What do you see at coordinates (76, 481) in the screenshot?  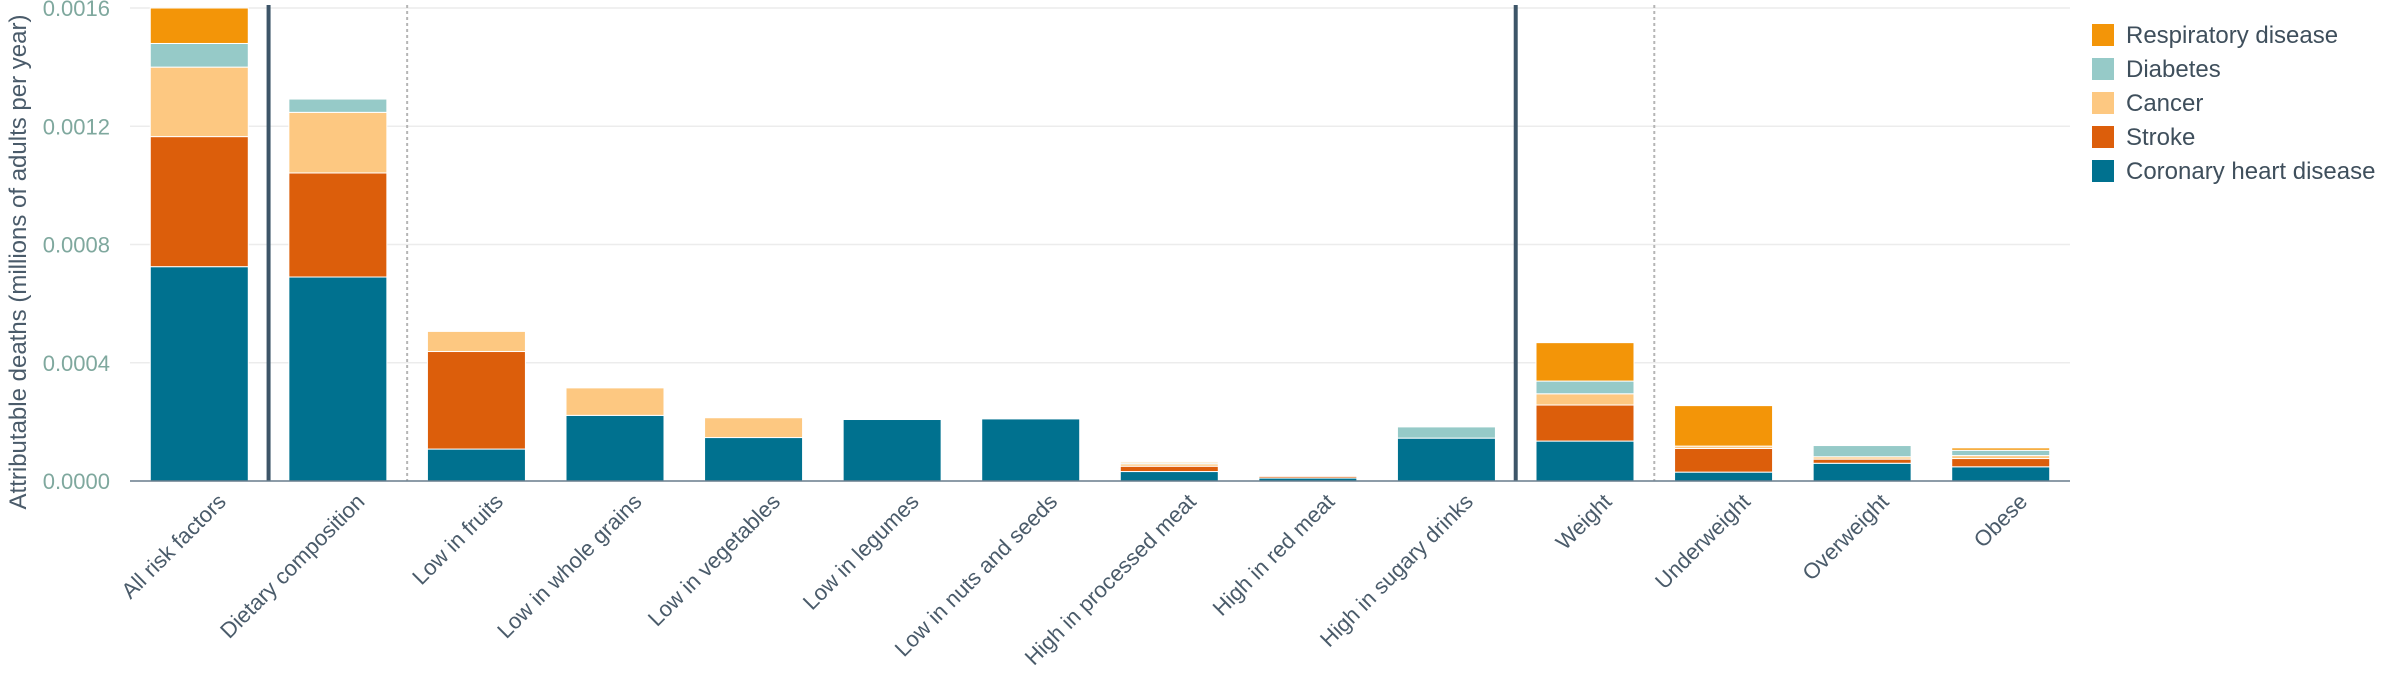 I see `y-tick-label: 0.0000` at bounding box center [76, 481].